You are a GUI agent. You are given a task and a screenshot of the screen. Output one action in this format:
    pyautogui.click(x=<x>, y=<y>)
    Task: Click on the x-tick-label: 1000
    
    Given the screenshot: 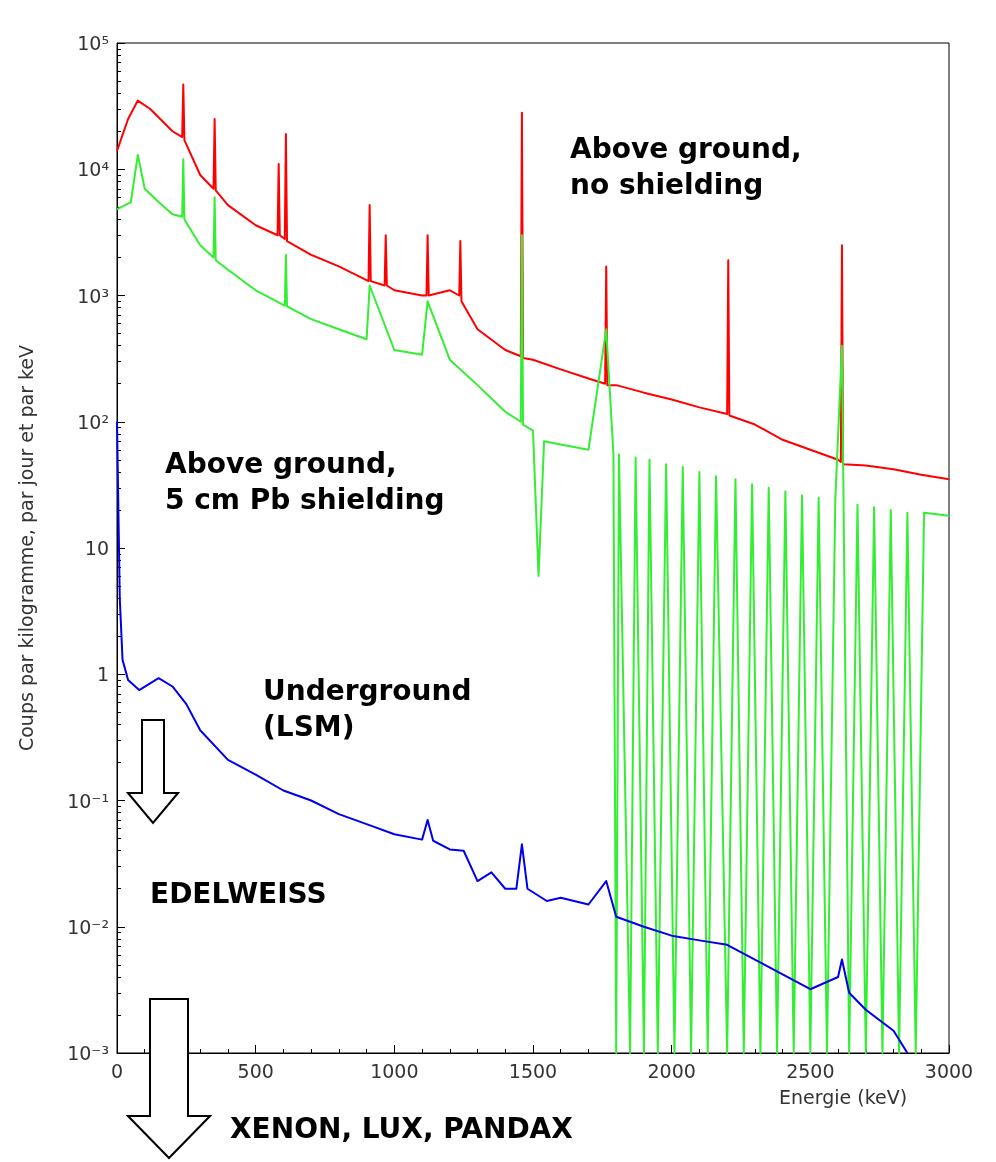 What is the action you would take?
    pyautogui.click(x=394, y=1070)
    